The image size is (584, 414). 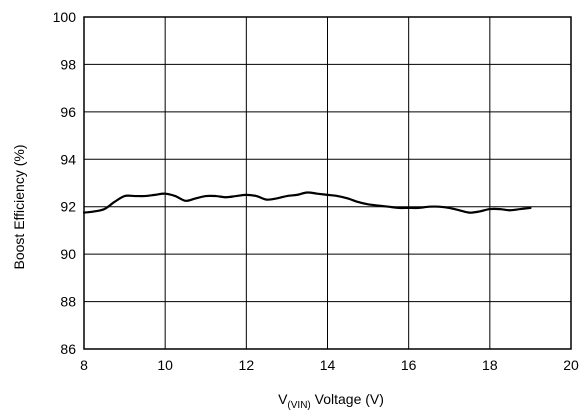 I want to click on x-tick-label: 20, so click(x=571, y=365).